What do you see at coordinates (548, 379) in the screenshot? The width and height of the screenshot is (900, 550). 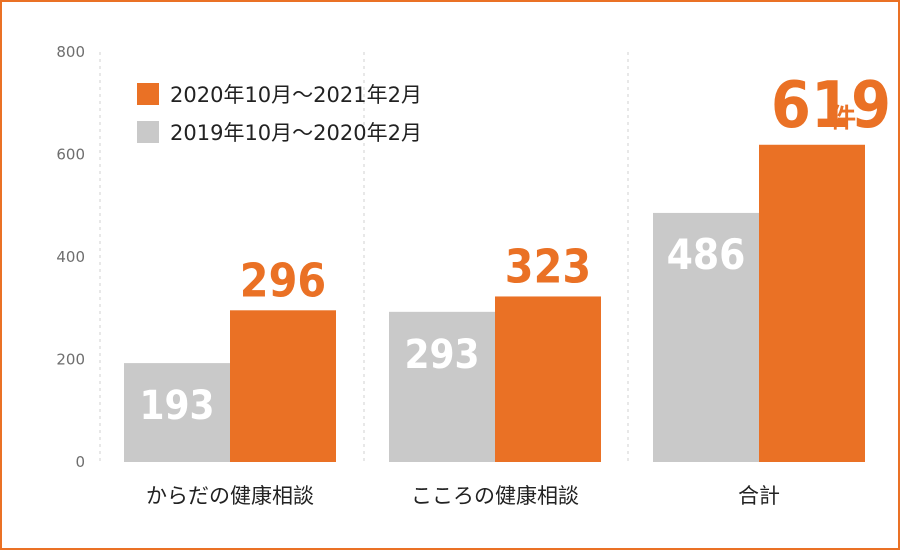 I see `bar-current-kokoro` at bounding box center [548, 379].